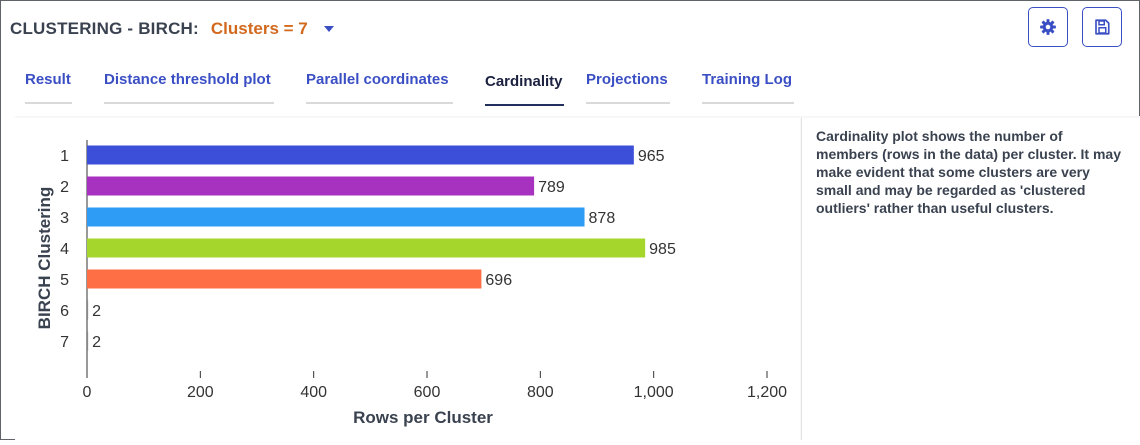  What do you see at coordinates (64, 311) in the screenshot?
I see `y-tick-label-6: 6` at bounding box center [64, 311].